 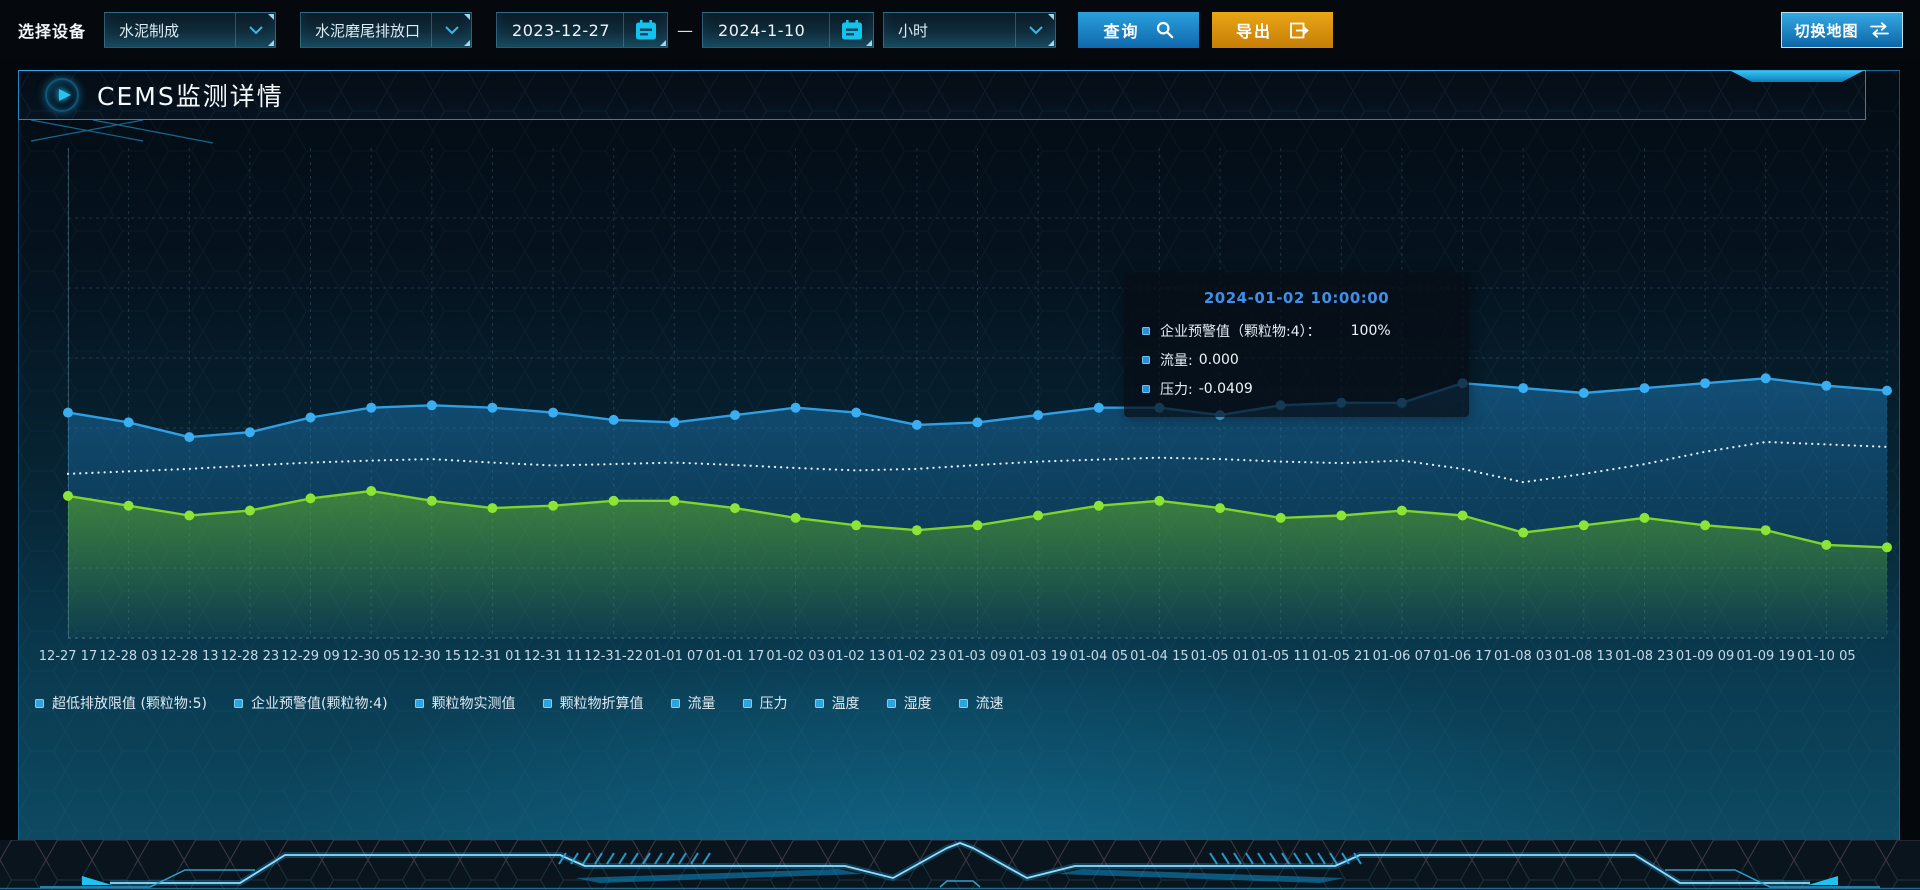 What do you see at coordinates (129, 704) in the screenshot?
I see `legend-label: 超低排放限值 (颗粒物:5)` at bounding box center [129, 704].